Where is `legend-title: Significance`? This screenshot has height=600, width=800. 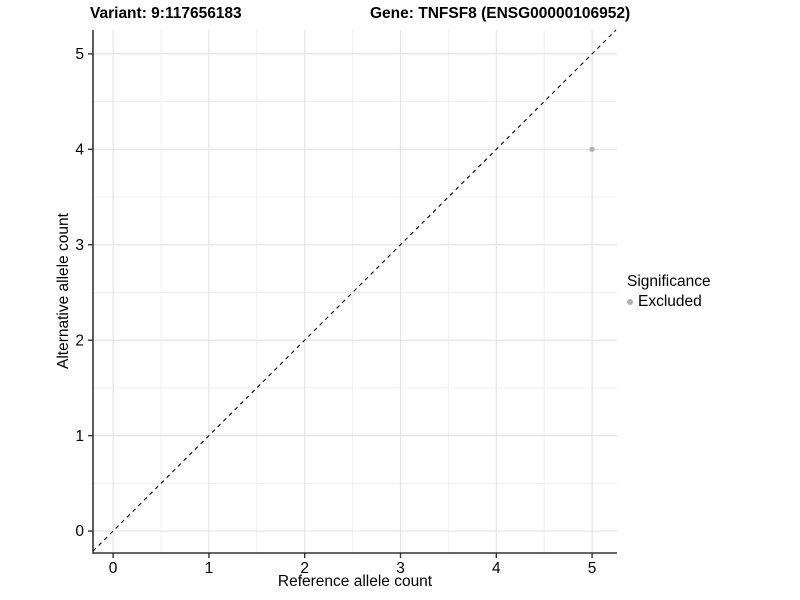
legend-title: Significance is located at coordinates (669, 281).